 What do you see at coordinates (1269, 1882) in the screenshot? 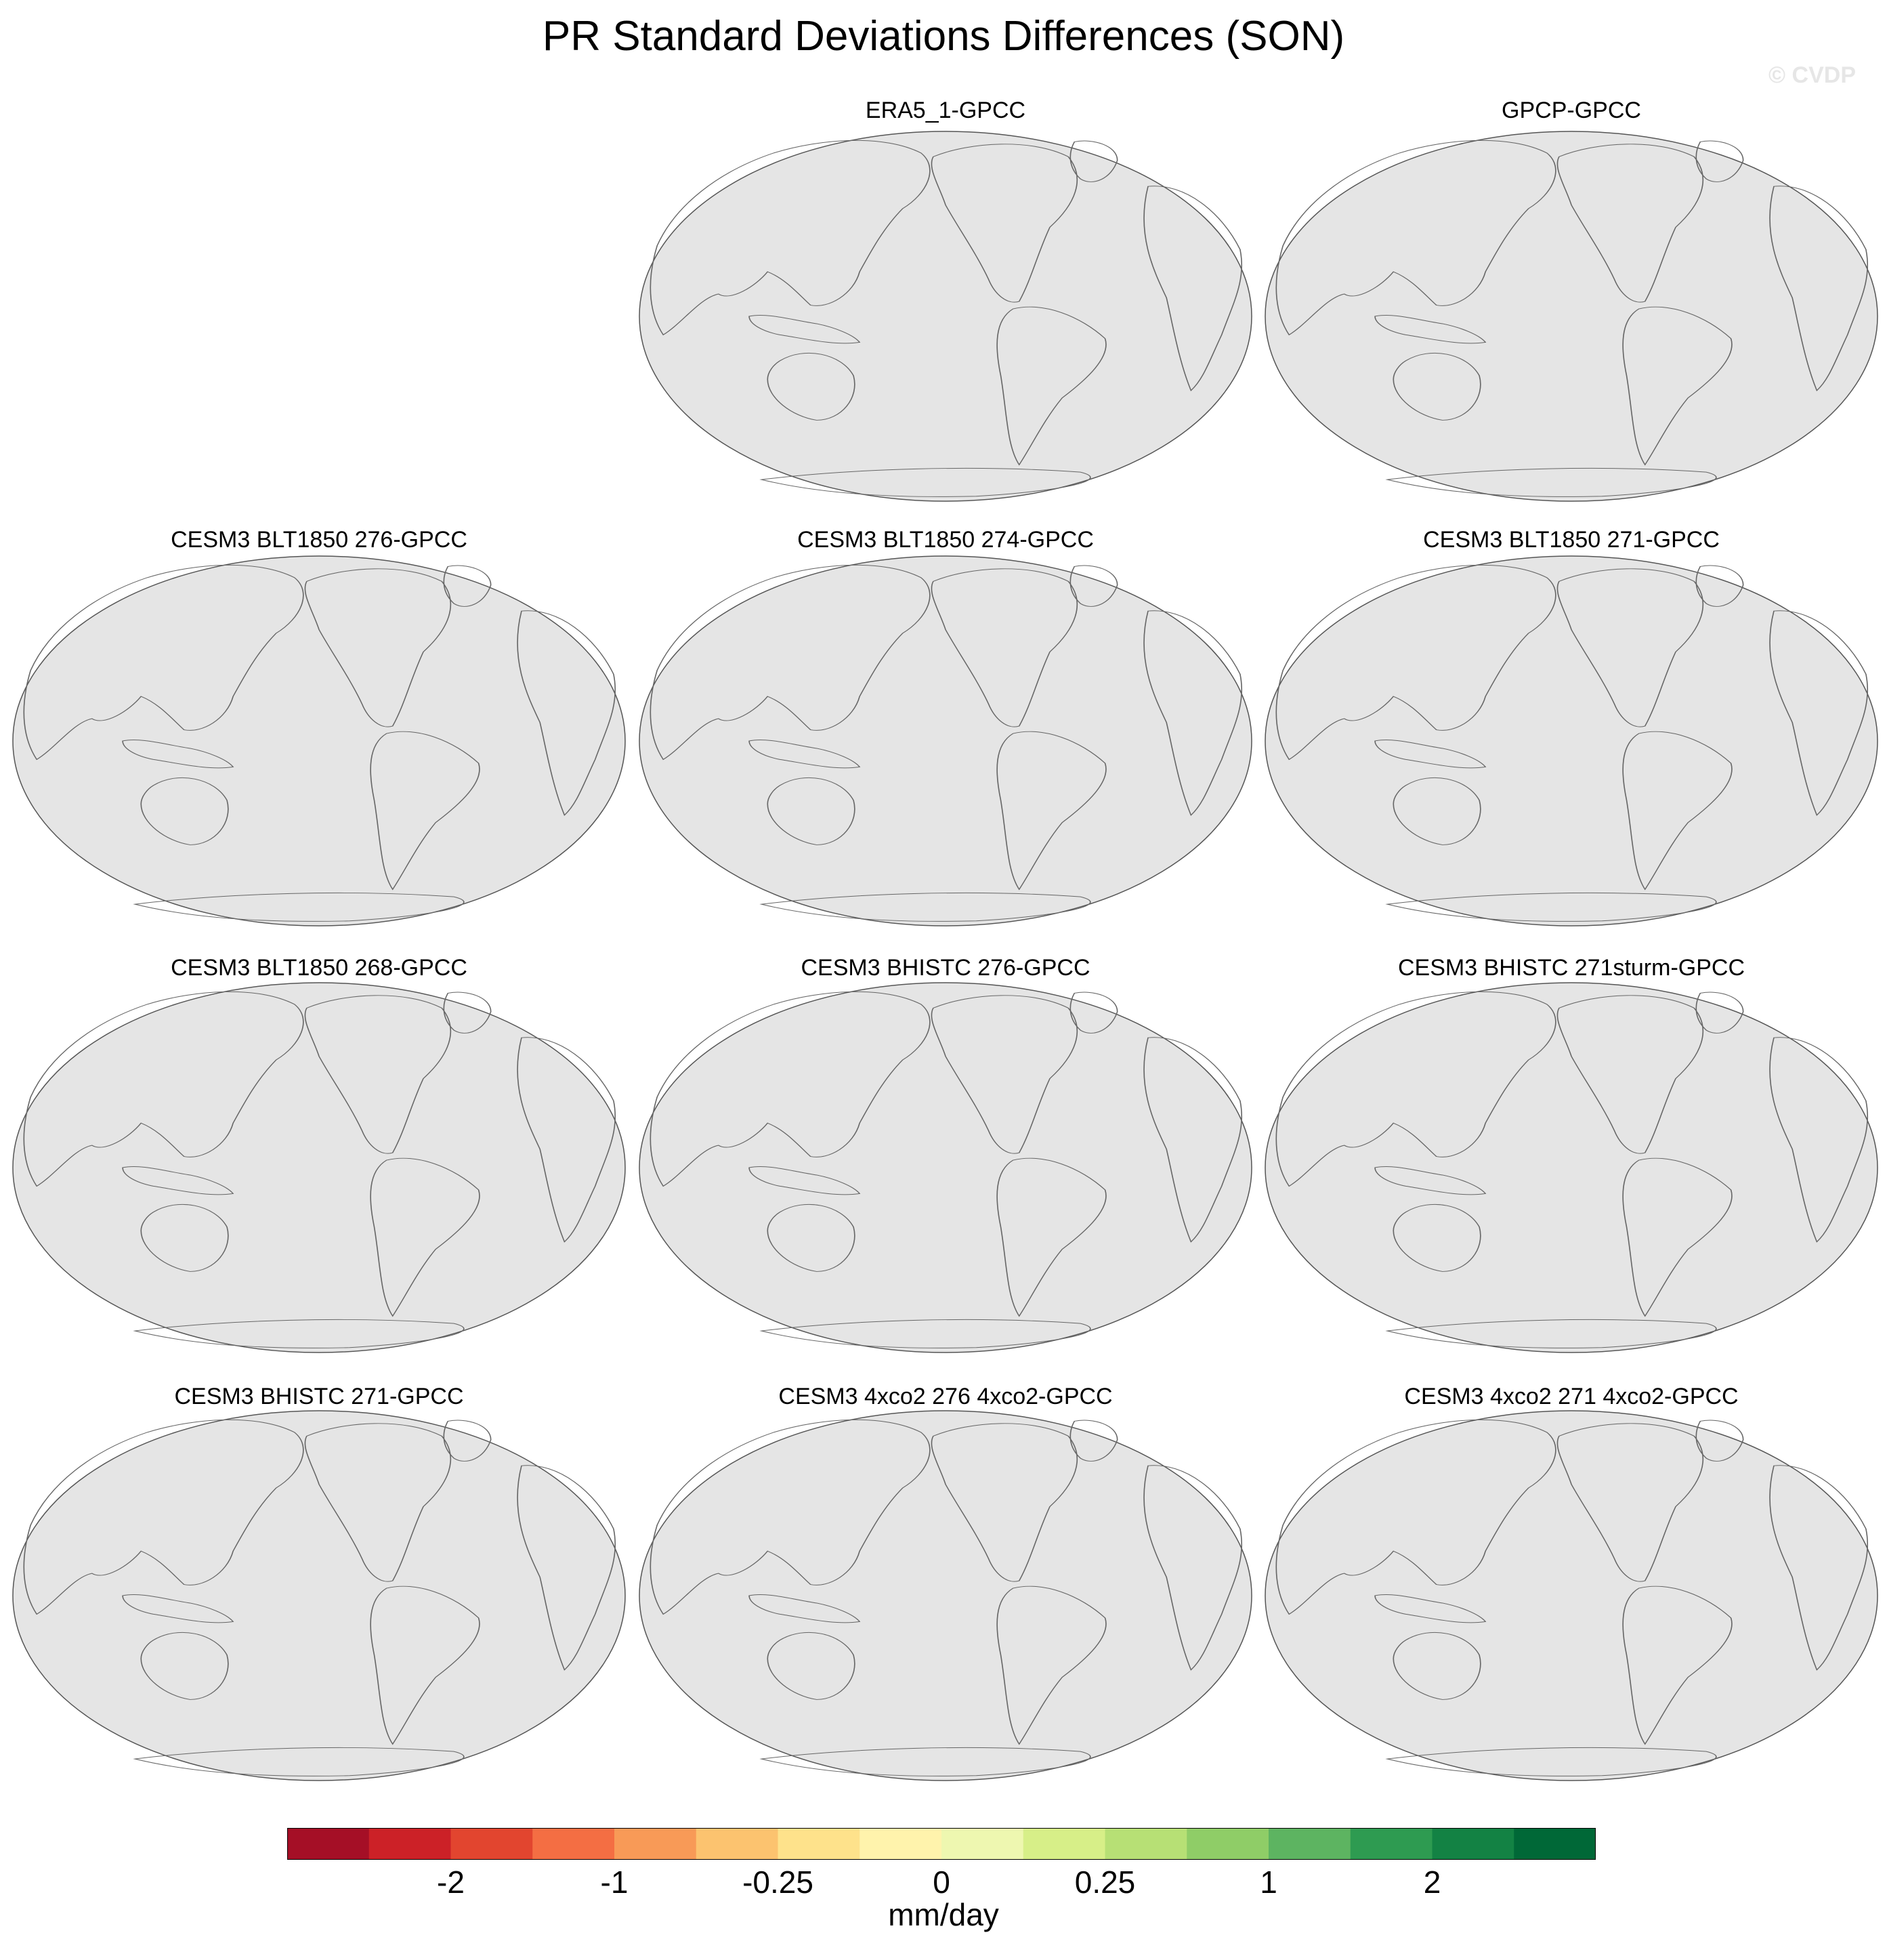
I see `colorbar-tick-label: 1` at bounding box center [1269, 1882].